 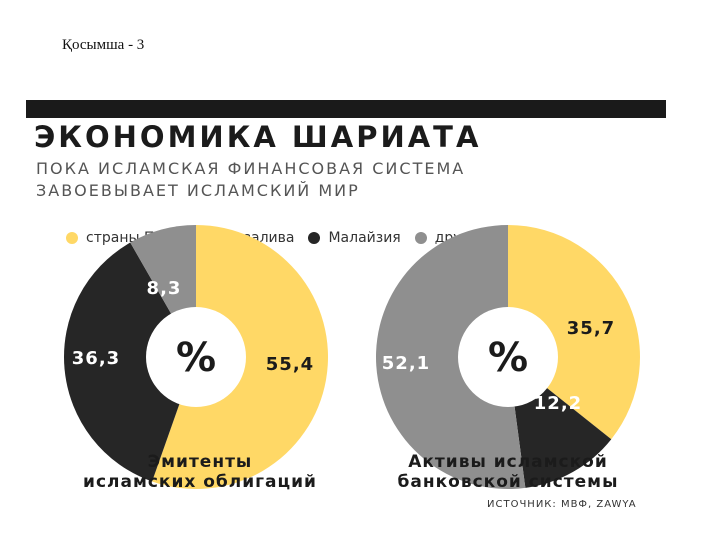 What do you see at coordinates (591, 328) in the screenshot?
I see `pie-value-label-banking-gulf: 35,7` at bounding box center [591, 328].